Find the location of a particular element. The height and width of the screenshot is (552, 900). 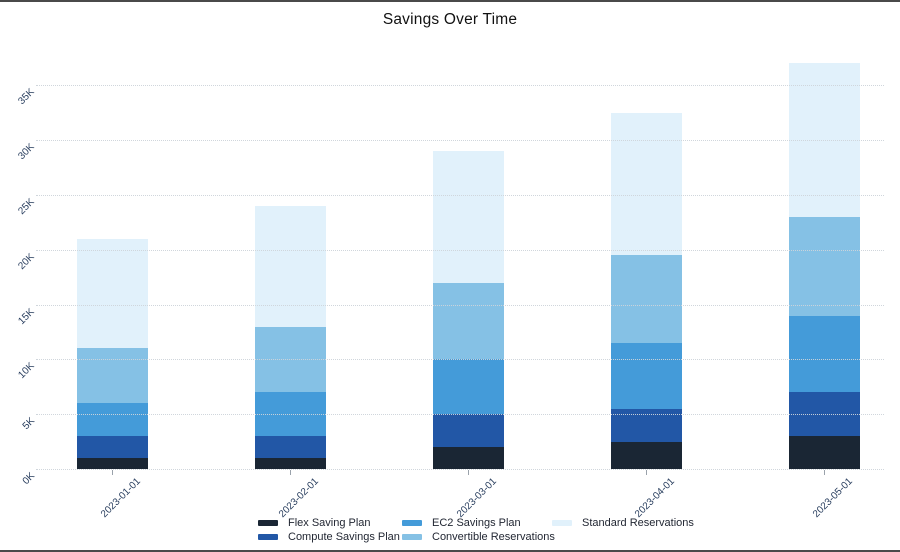

legend-item: Convertible Reservations is located at coordinates (478, 537).